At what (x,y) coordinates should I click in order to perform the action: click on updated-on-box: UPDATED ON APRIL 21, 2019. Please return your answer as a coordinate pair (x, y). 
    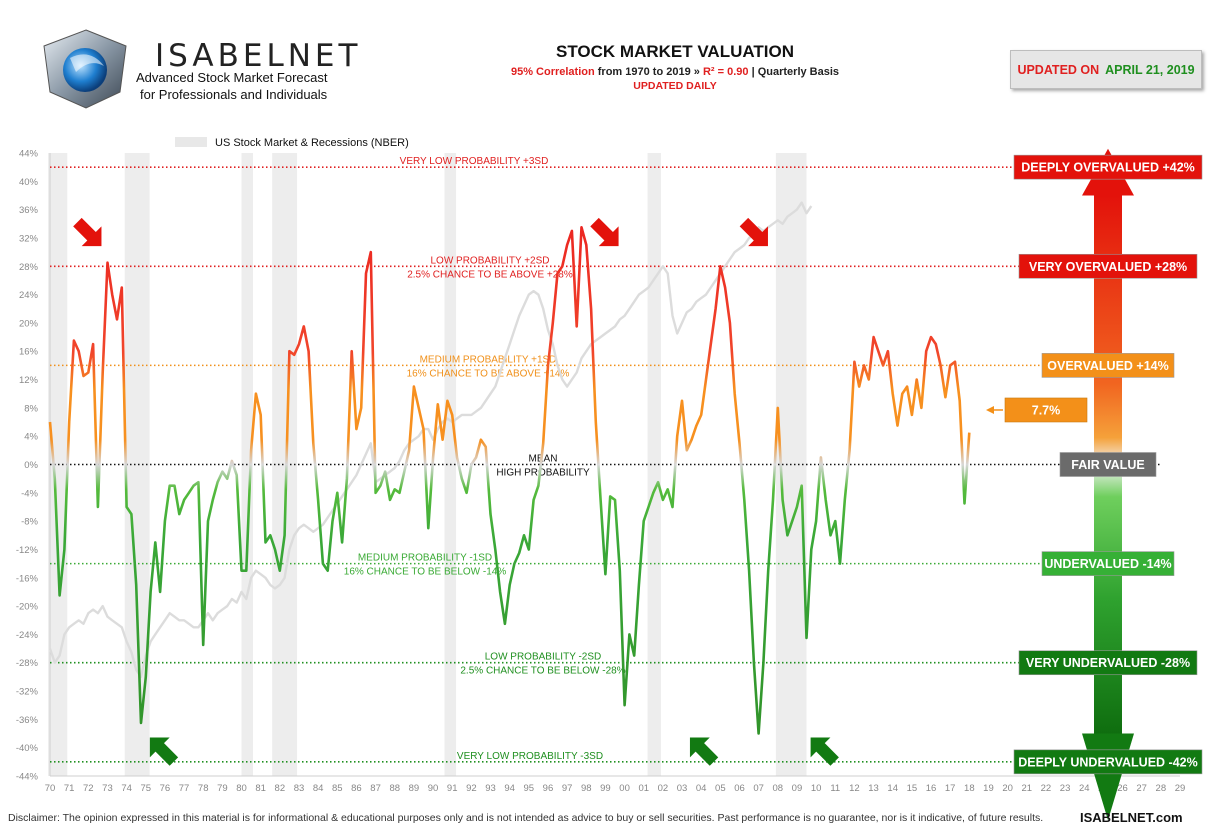
    Looking at the image, I should click on (1106, 69).